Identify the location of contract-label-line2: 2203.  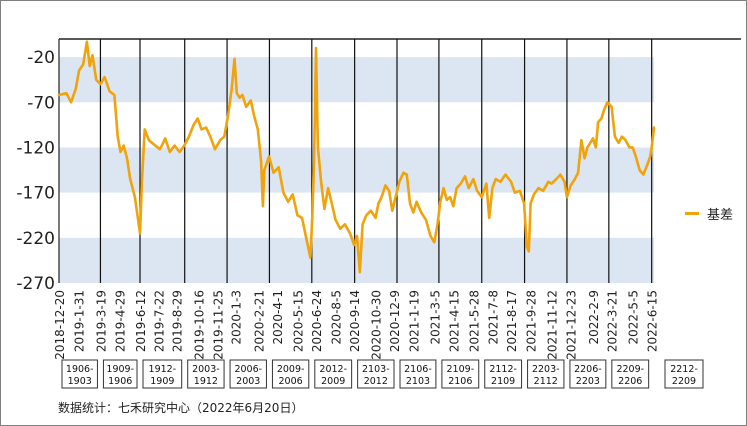
(588, 381).